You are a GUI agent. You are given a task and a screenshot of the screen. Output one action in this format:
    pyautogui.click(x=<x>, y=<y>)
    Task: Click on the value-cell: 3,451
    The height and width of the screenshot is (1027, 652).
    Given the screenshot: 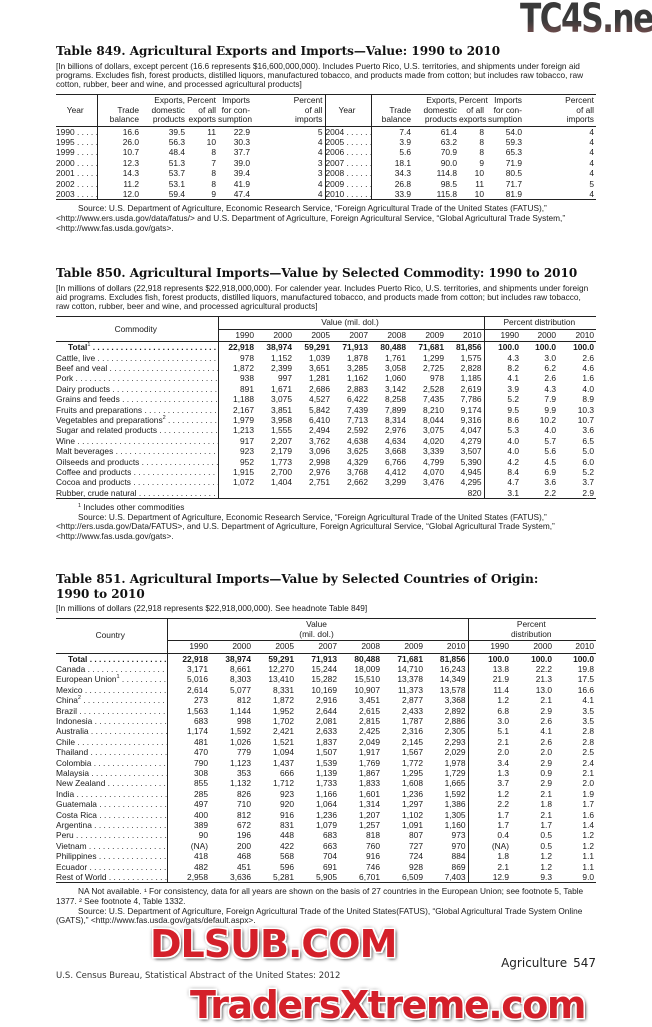 What is the action you would take?
    pyautogui.click(x=369, y=700)
    